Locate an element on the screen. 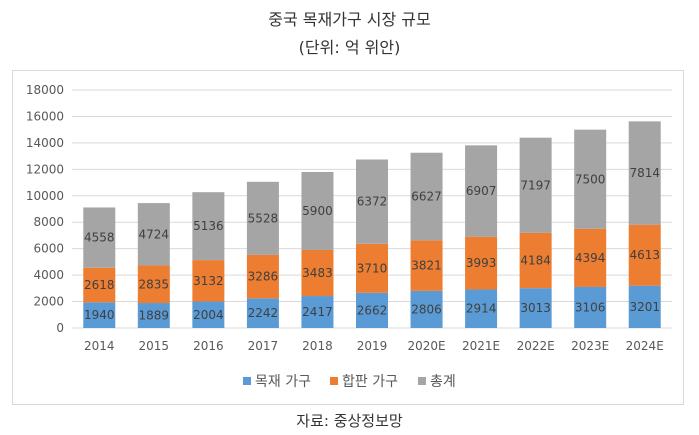 This screenshot has height=435, width=699. data-label: 6627 is located at coordinates (426, 197).